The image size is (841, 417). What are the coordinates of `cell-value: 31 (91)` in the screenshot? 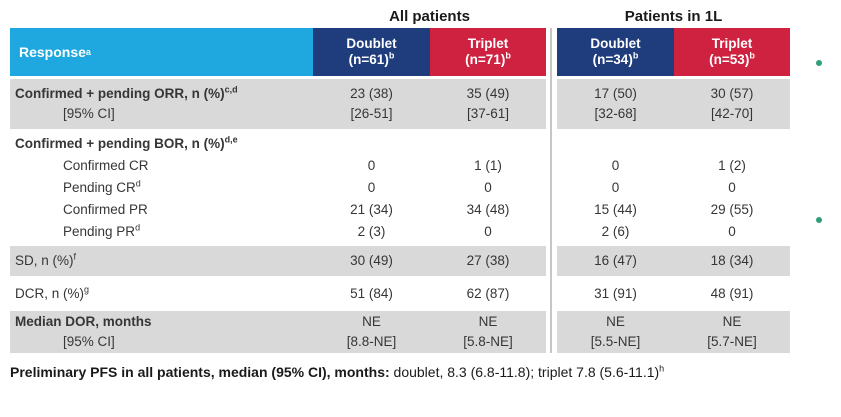 It's located at (615, 293).